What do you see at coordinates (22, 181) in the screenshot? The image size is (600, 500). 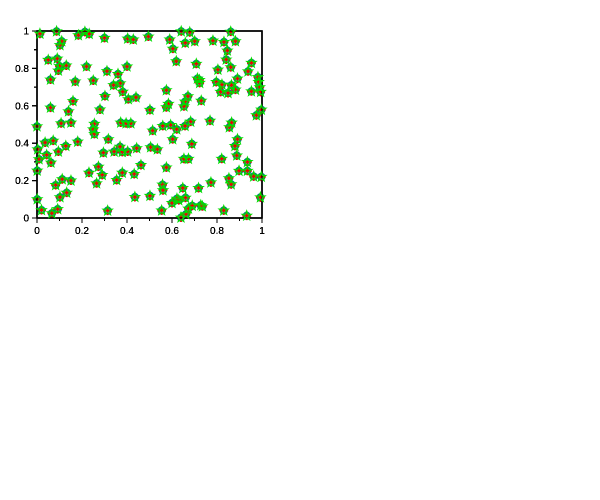 I see `y-tick-label: 0.2` at bounding box center [22, 181].